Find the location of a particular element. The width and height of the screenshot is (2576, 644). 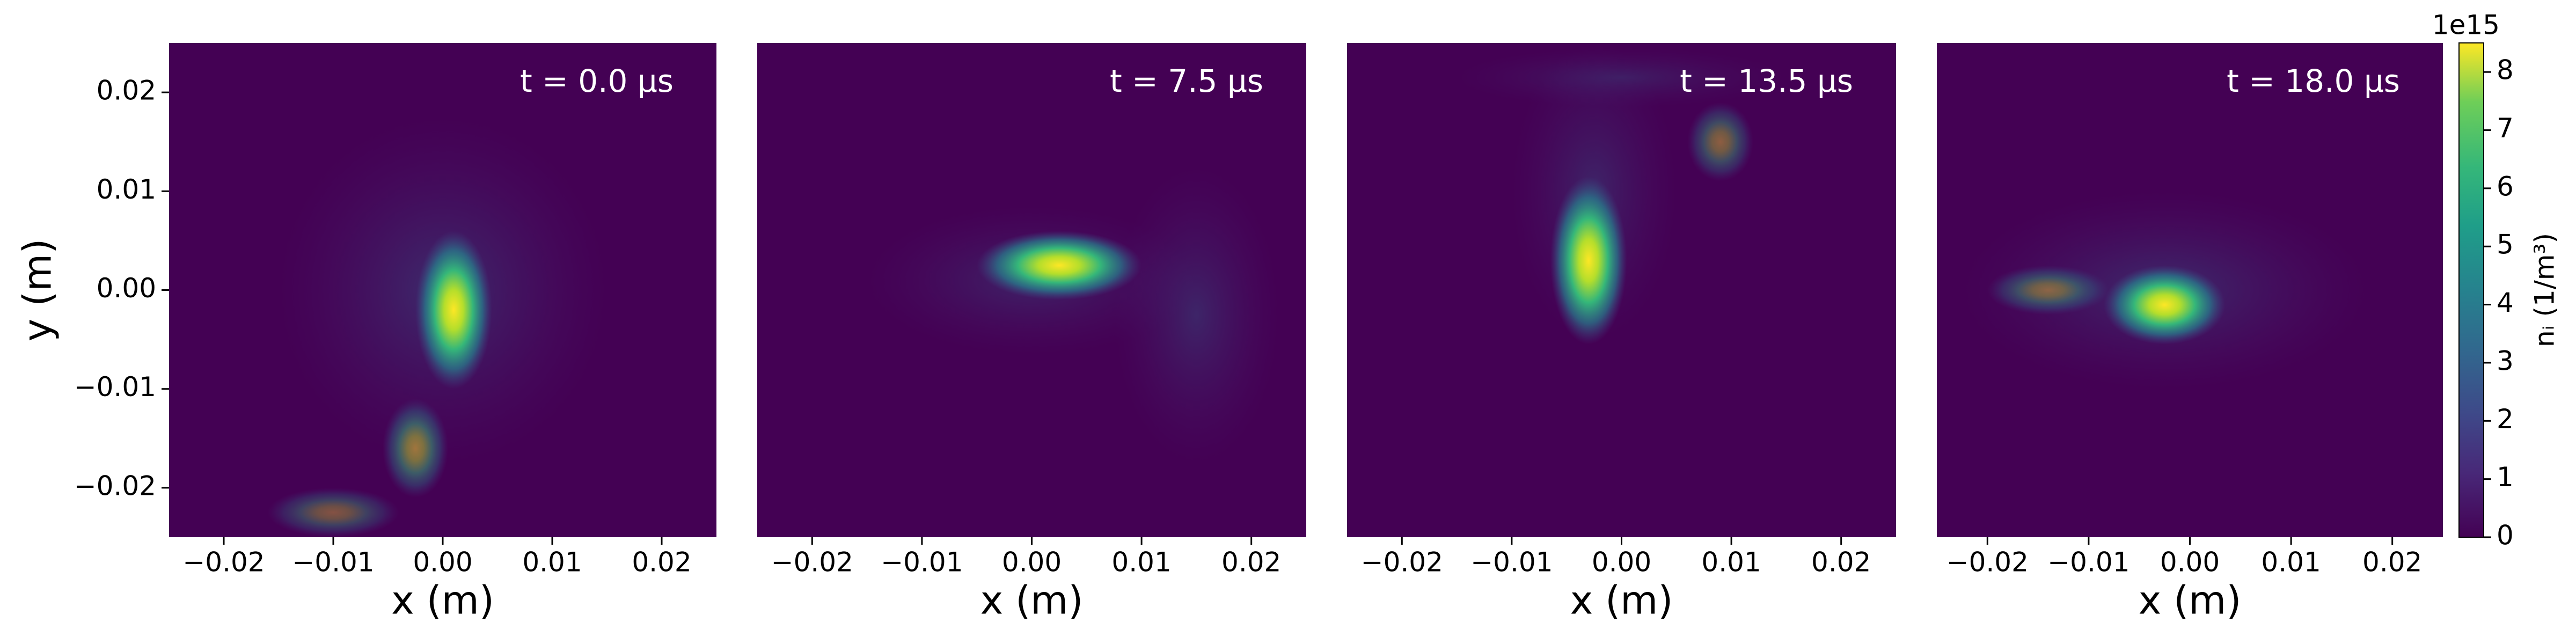

colorbar-tick-label: 8 is located at coordinates (2505, 70).